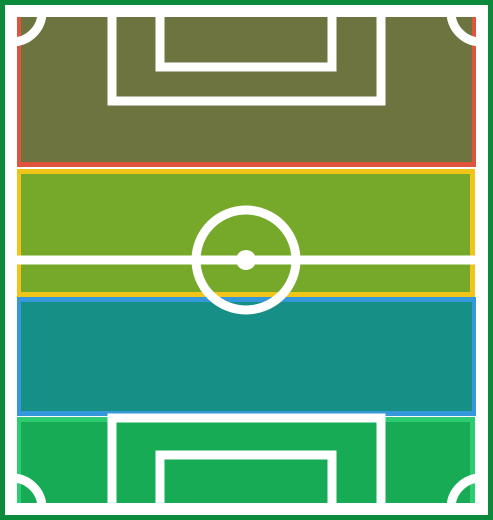  I want to click on center-spot, so click(246, 260).